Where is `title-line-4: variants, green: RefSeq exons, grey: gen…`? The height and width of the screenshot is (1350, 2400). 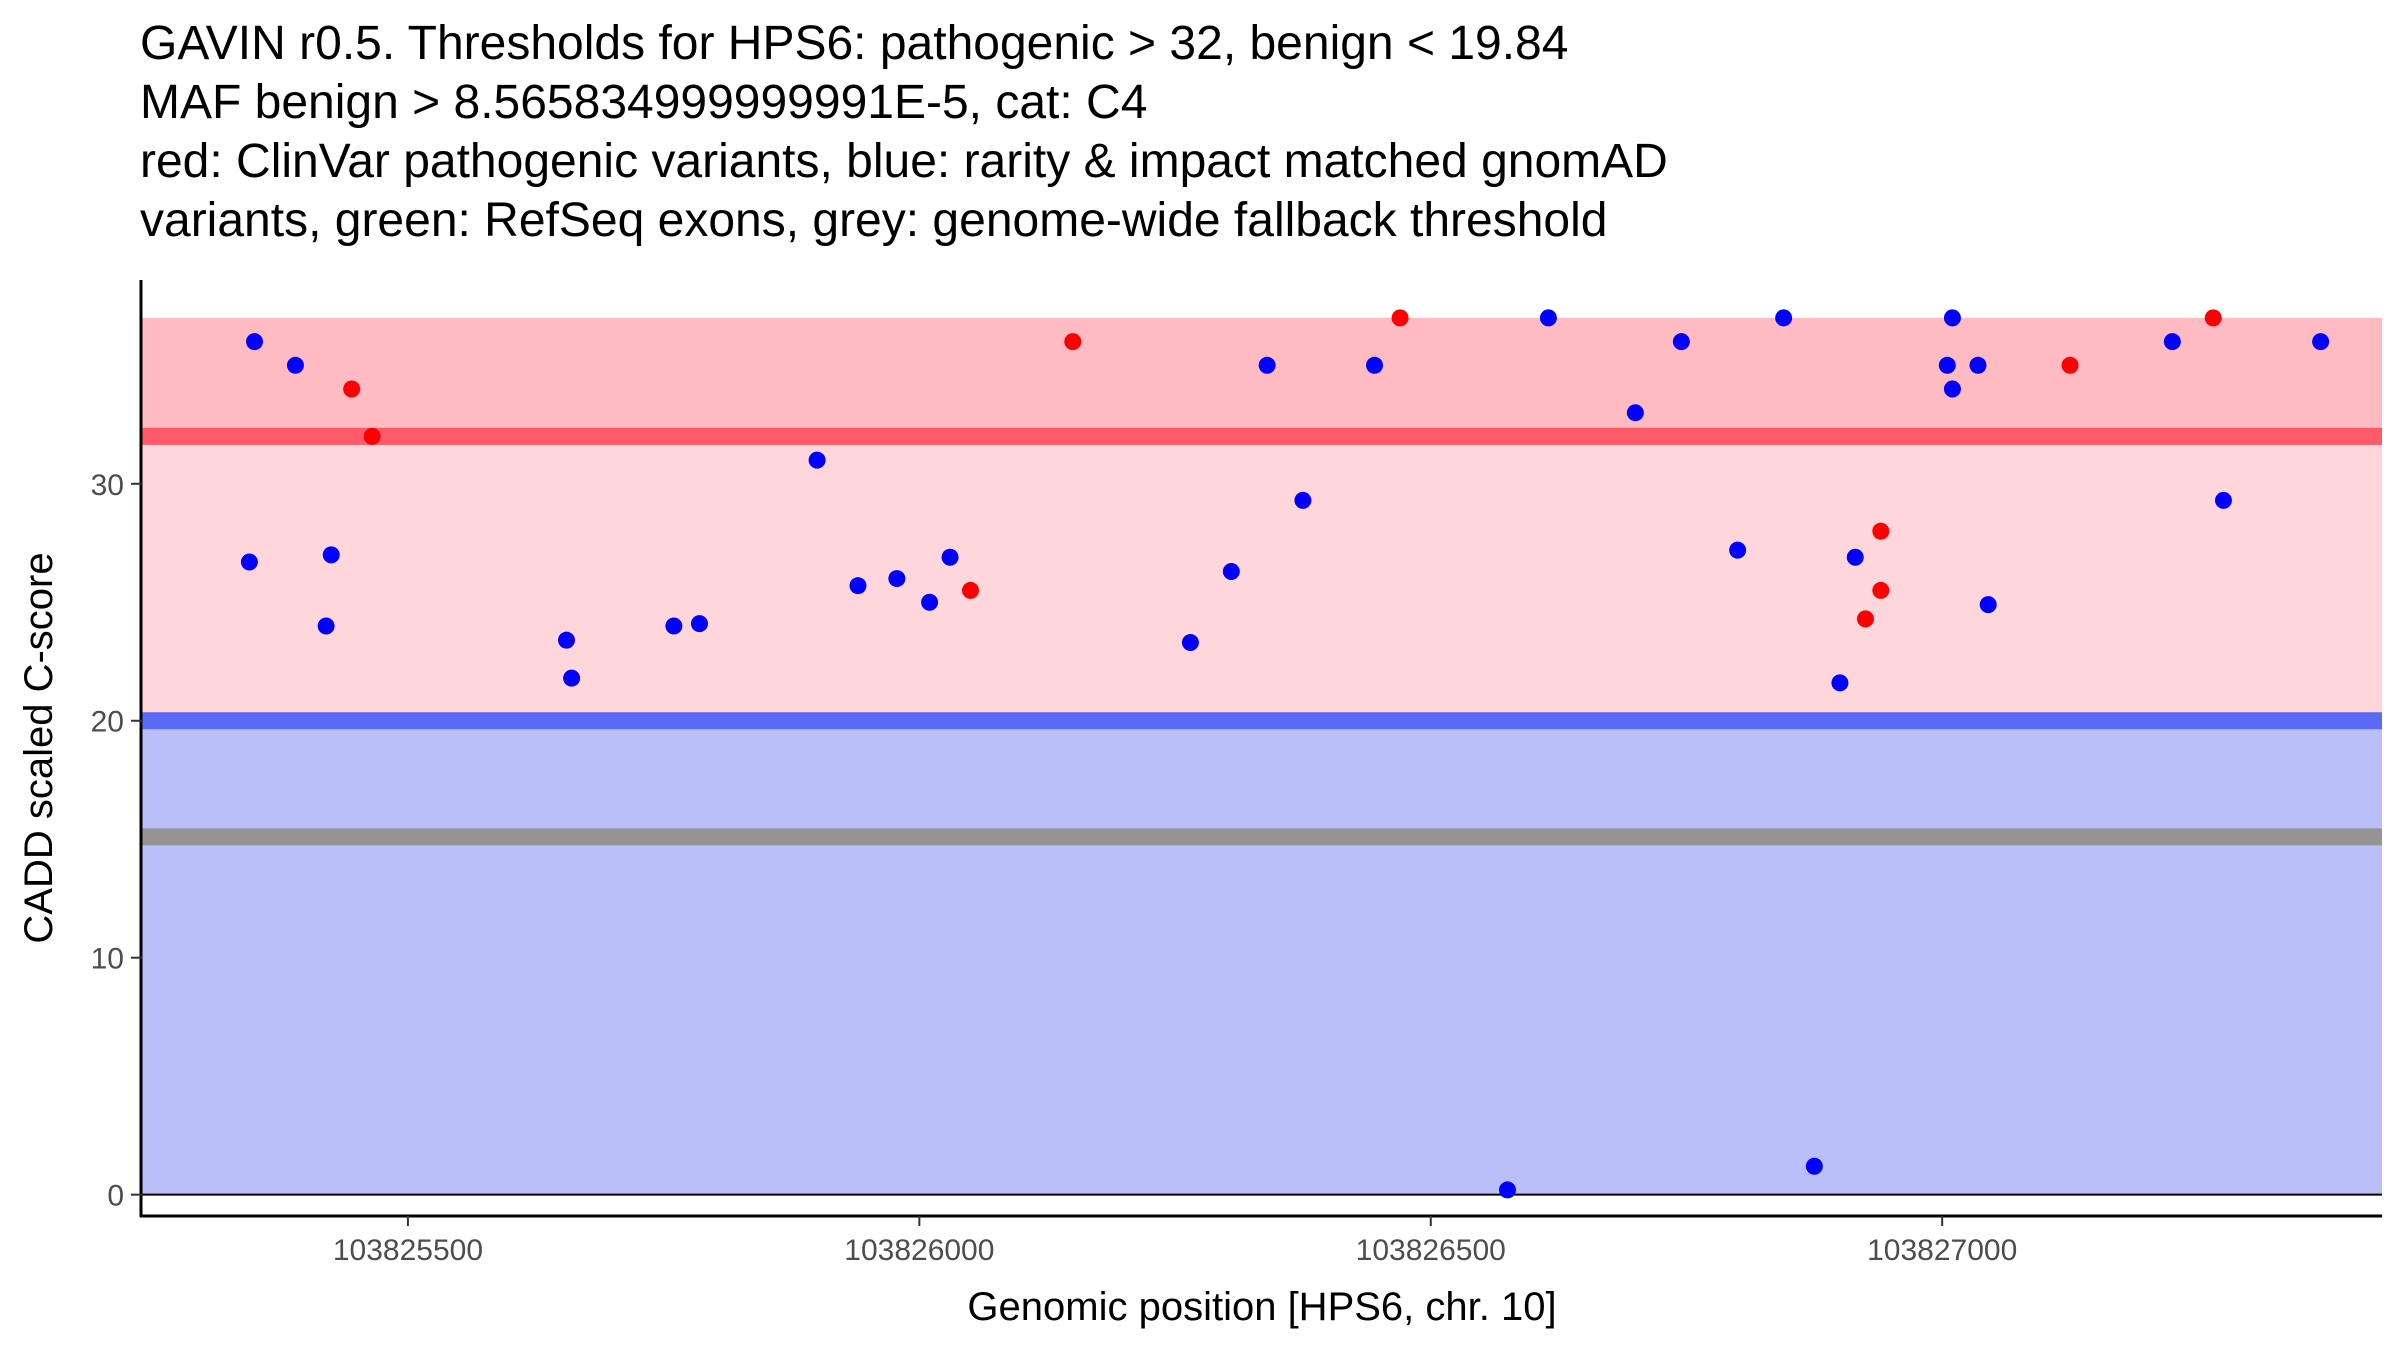 title-line-4: variants, green: RefSeq exons, grey: gen… is located at coordinates (874, 220).